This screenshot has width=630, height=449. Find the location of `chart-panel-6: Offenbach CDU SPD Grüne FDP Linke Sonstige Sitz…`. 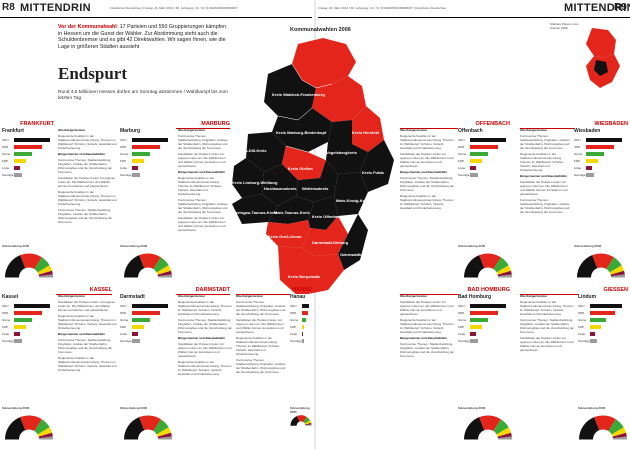

chart-panel-6: Offenbach CDU SPD Grüne FDP Linke Sonstige Sitz… is located at coordinates (488, 206).